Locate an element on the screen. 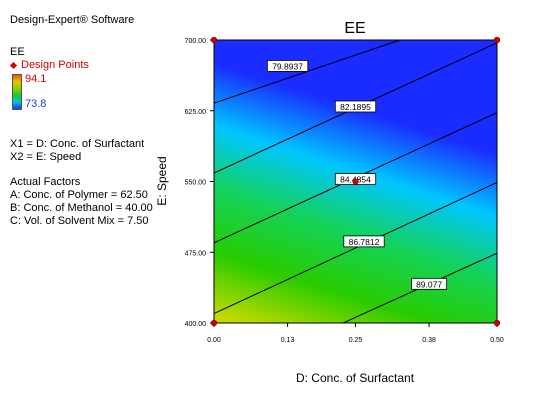 The width and height of the screenshot is (537, 402). x-axis-label: D: Conc. of Surfactant is located at coordinates (355, 378).